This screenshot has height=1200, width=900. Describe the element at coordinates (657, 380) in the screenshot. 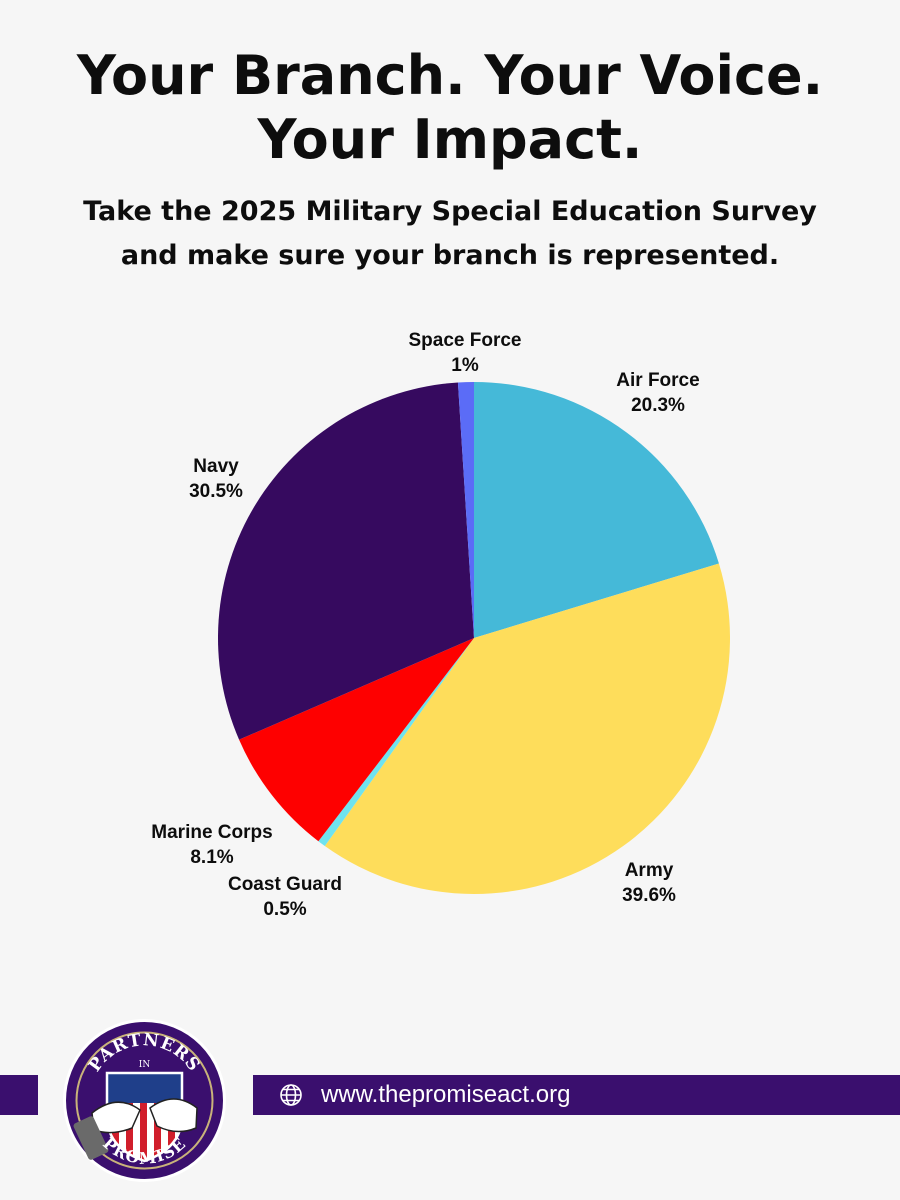

I see `slice-label-air-force: Air Force` at that location.